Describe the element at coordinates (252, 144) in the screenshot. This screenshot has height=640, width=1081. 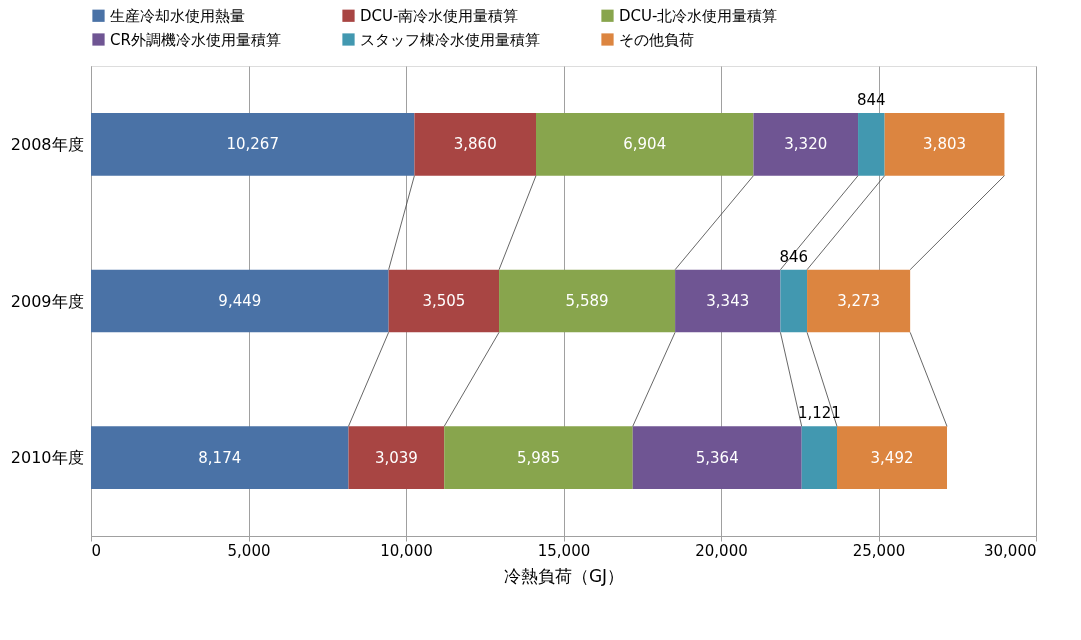
I see `data-label: 10,267` at that location.